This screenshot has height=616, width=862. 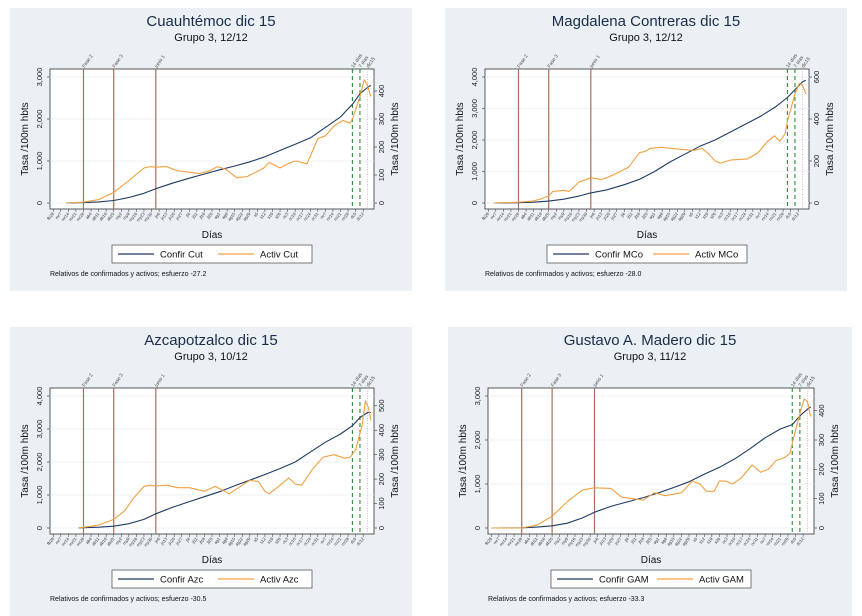 What do you see at coordinates (182, 580) in the screenshot?
I see `legend-label: Confir Azc` at bounding box center [182, 580].